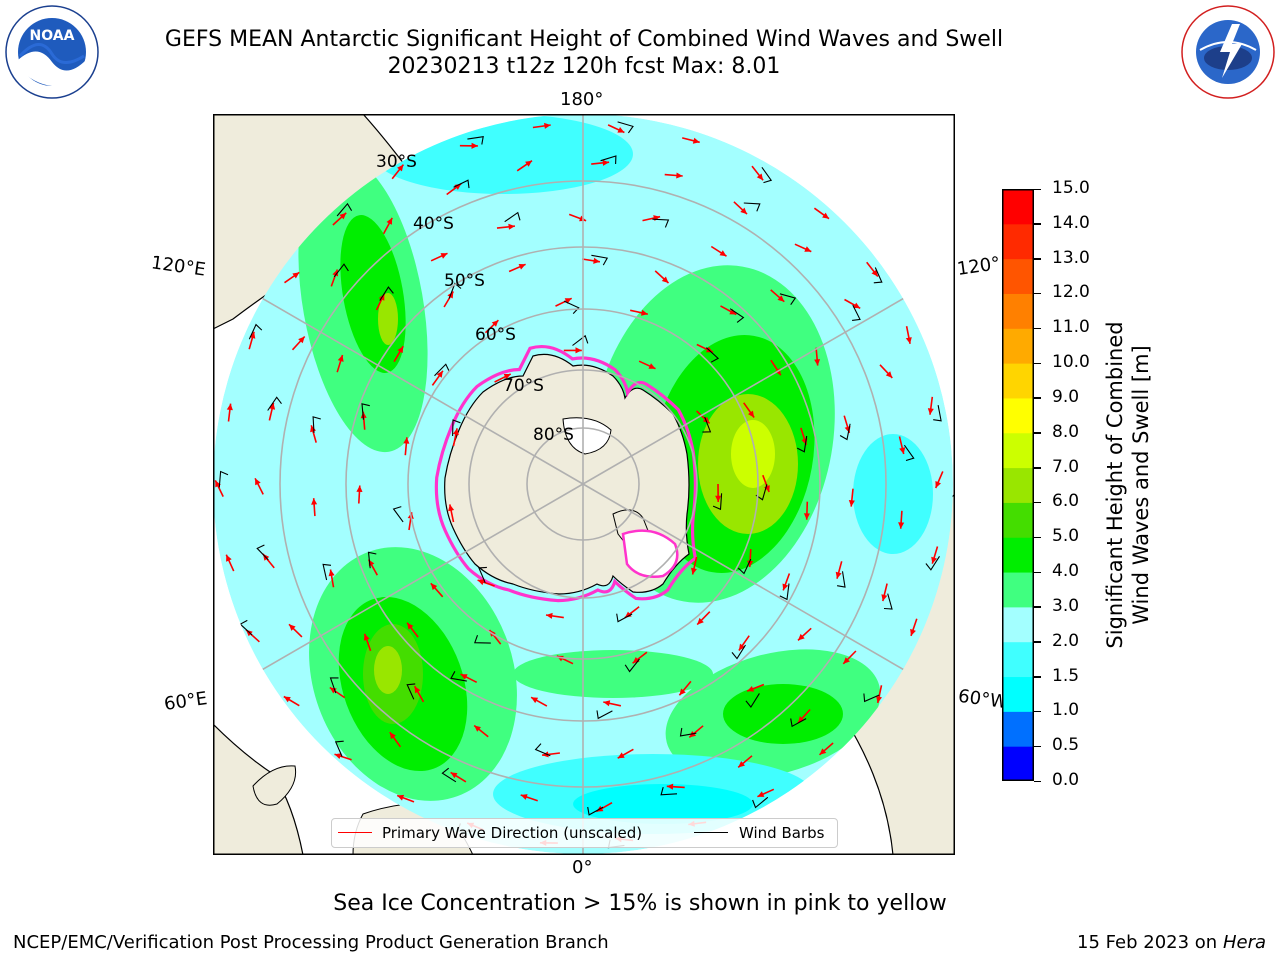 This screenshot has height=960, width=1280. What do you see at coordinates (566, 474) in the screenshot?
I see `sea-ice-edge` at bounding box center [566, 474].